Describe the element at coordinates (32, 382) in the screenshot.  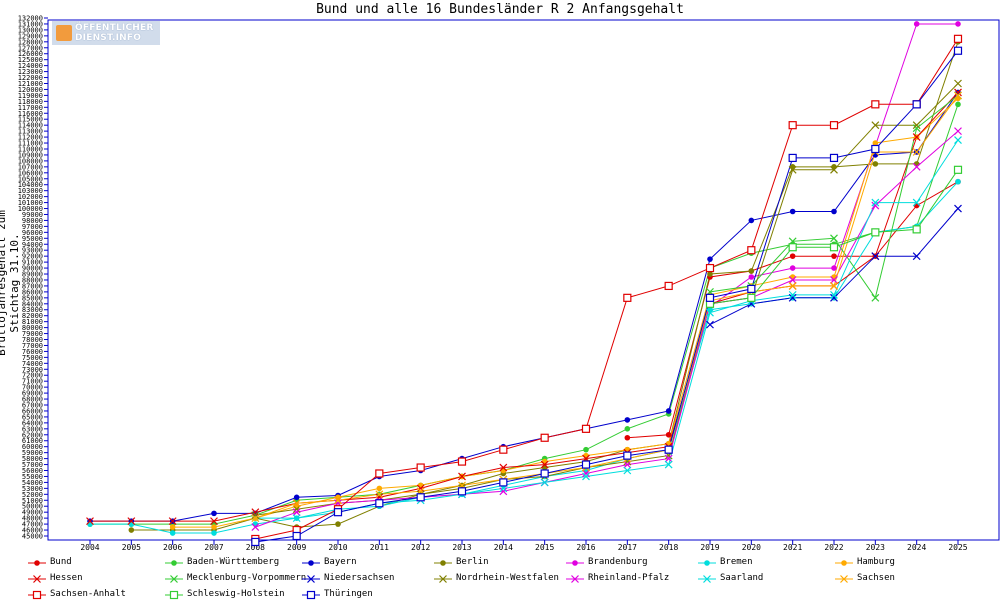
I see `y-tick-label: 71000` at that location.